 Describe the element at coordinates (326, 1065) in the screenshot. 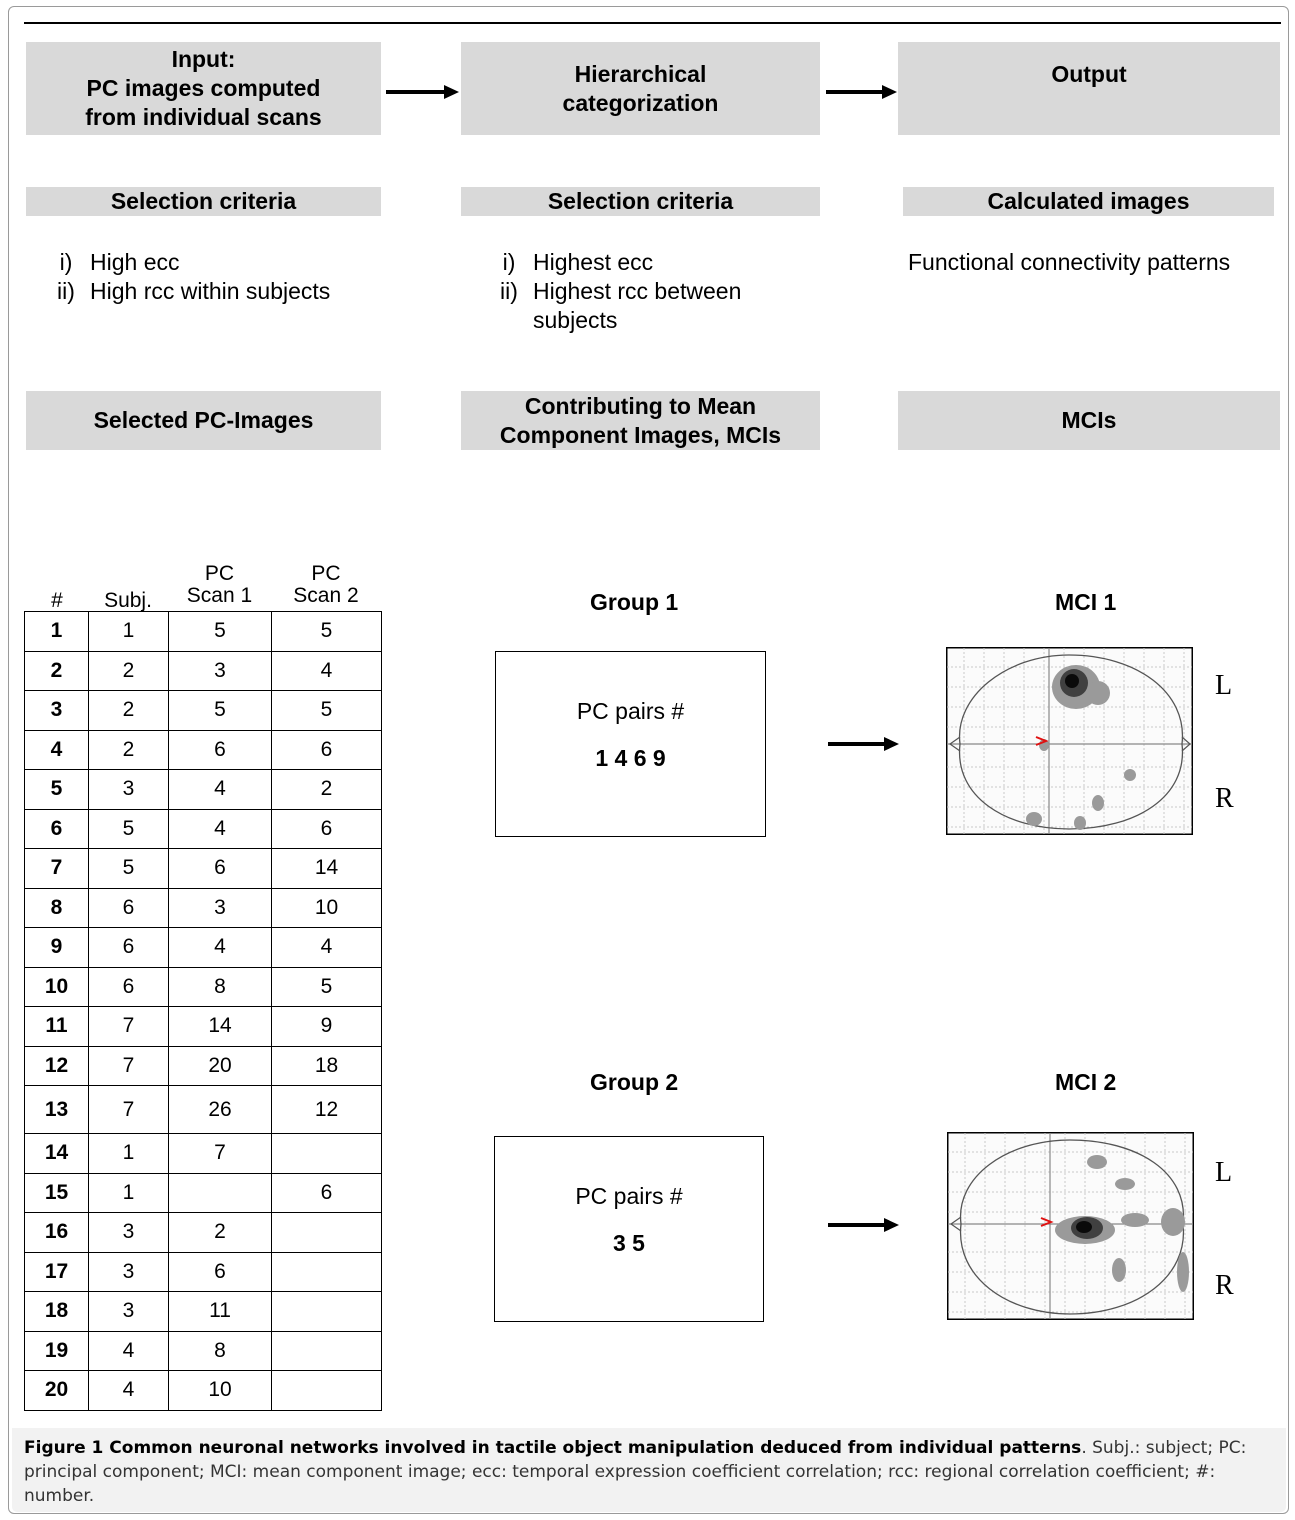

I see `pc-scan-2-cell: 18` at that location.